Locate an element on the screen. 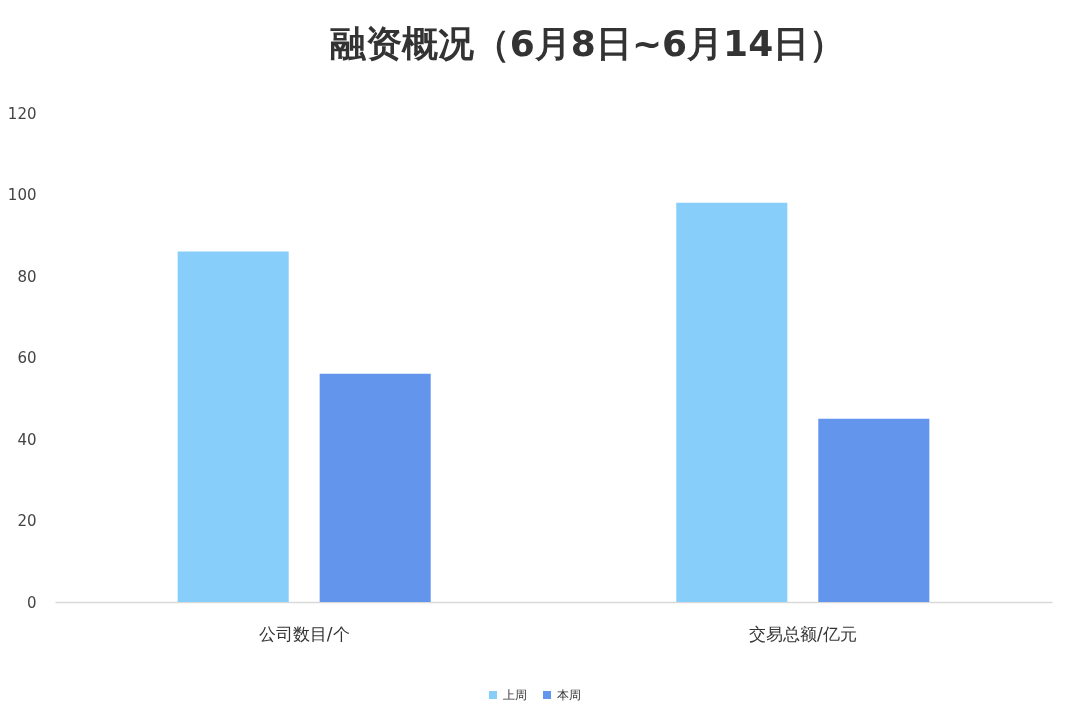  y-tick-label: 120 is located at coordinates (22, 113).